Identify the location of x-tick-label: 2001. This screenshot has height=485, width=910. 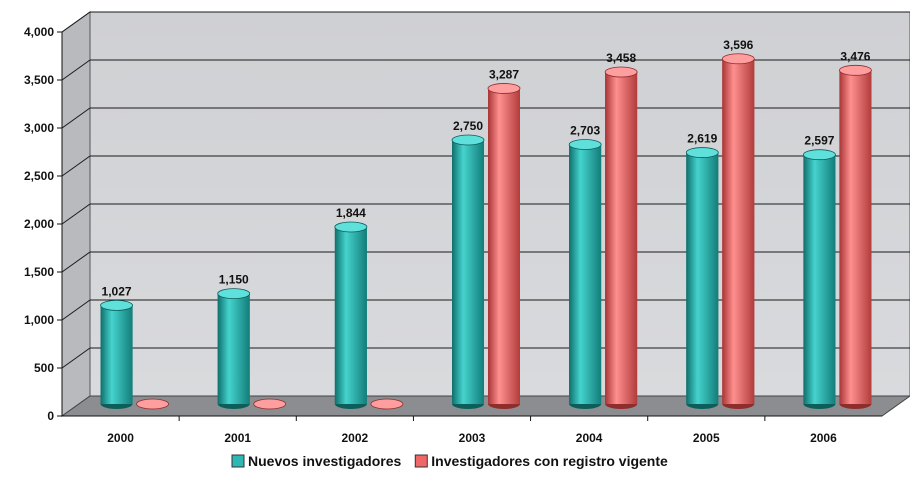
(237, 438).